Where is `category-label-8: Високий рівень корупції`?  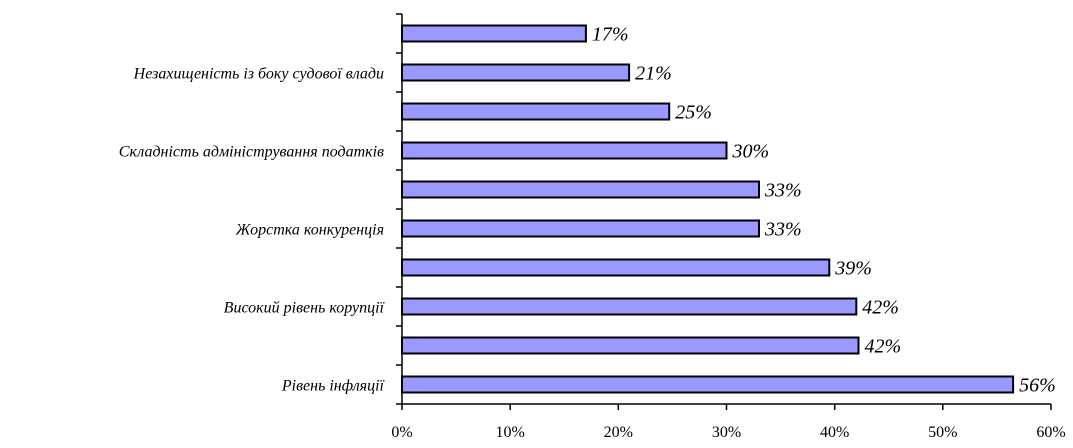
category-label-8: Високий рівень корупції is located at coordinates (305, 308).